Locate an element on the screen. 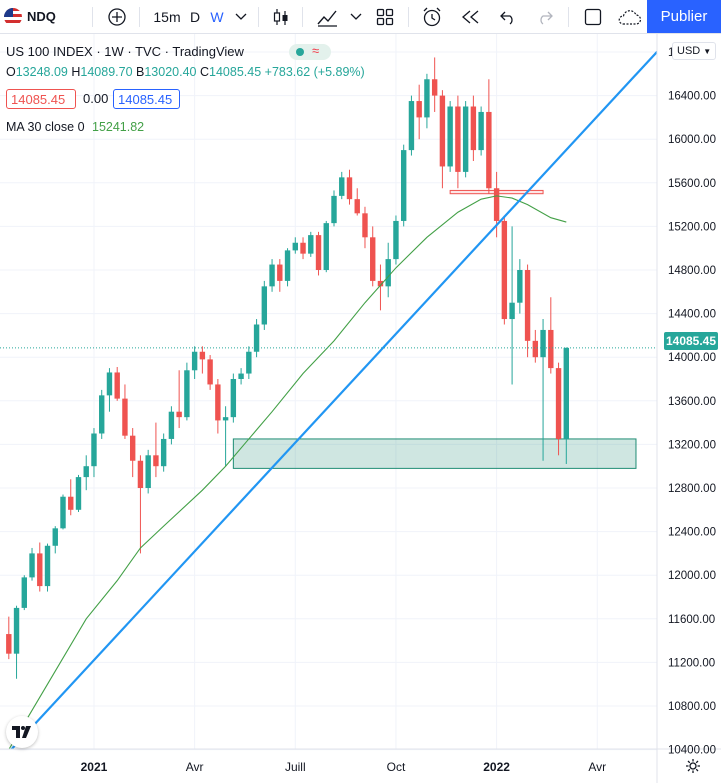 This screenshot has width=721, height=783. ma-legend: MA 30 close 0 15241.82 is located at coordinates (75, 127).